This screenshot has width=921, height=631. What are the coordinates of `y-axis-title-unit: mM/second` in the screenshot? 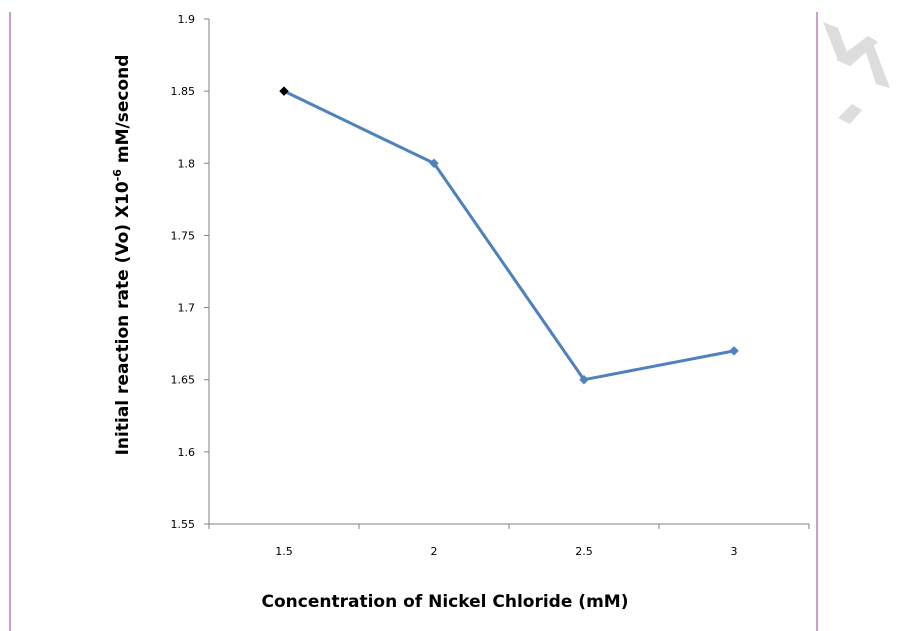 It's located at (123, 112).